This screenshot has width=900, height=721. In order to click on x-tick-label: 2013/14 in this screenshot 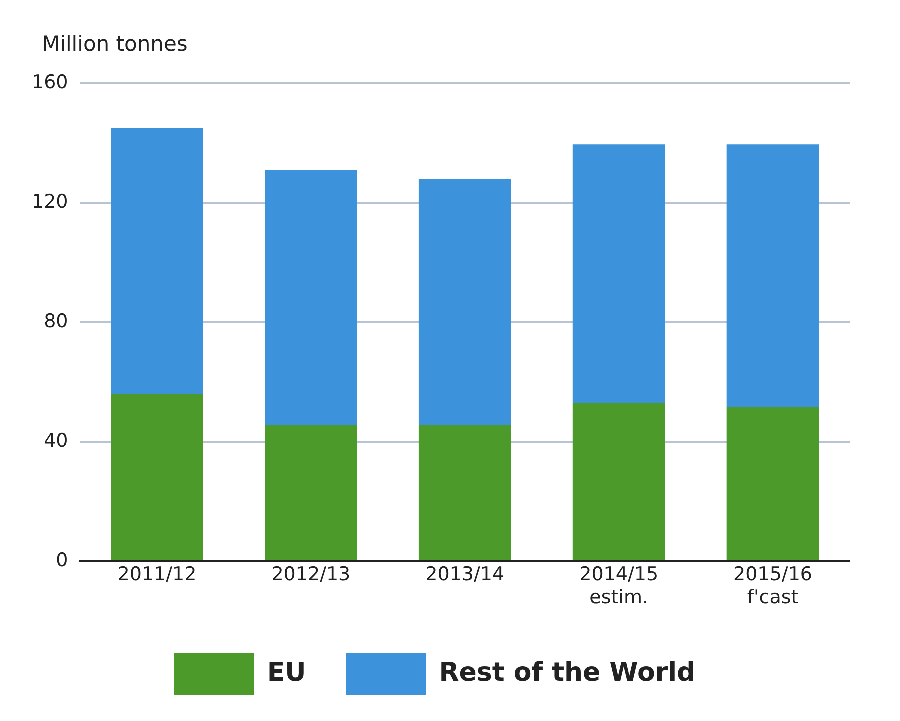, I will do `click(465, 575)`.